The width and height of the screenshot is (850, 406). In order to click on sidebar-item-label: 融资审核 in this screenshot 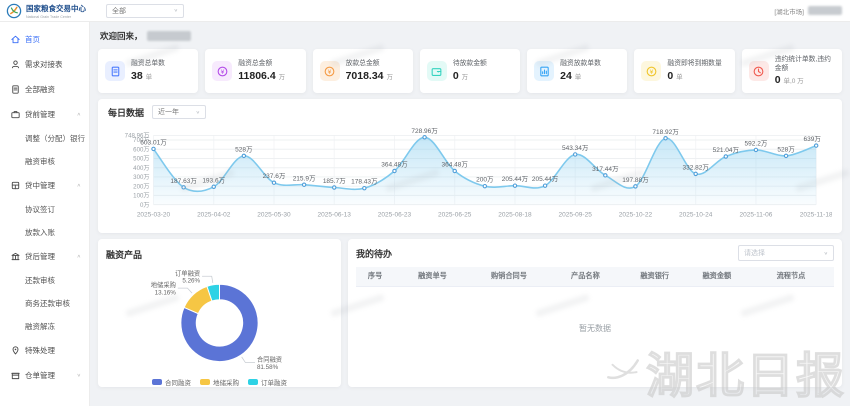, I will do `click(40, 161)`.